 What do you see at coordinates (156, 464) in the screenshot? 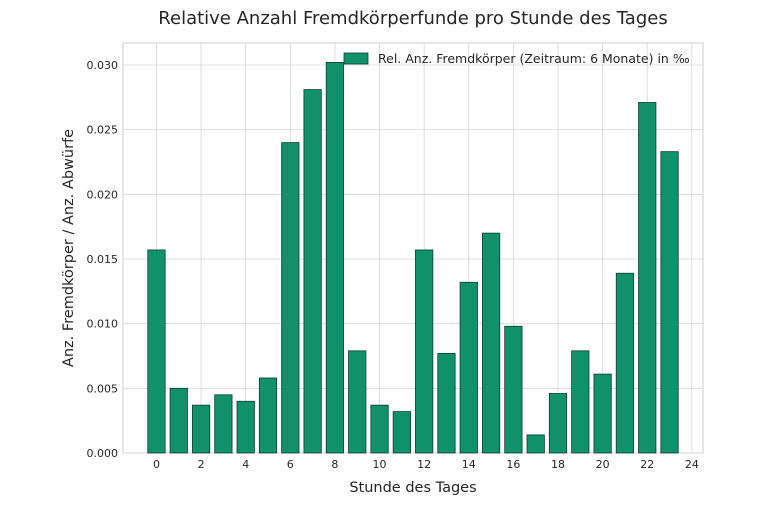
I see `x-tick-label: 0` at bounding box center [156, 464].